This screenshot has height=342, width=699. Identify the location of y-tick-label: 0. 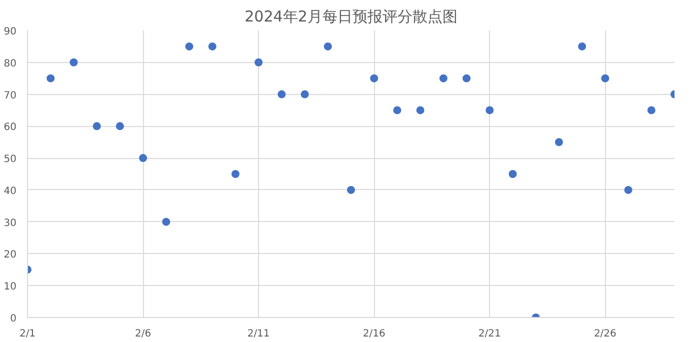
(13, 319).